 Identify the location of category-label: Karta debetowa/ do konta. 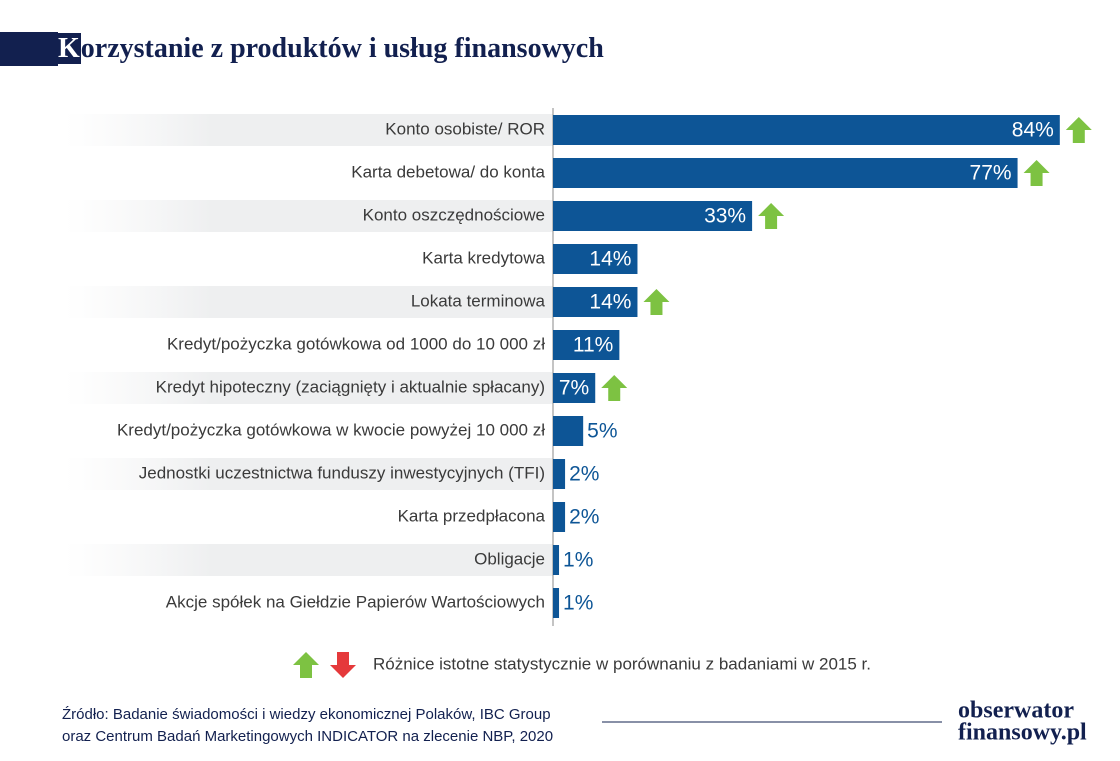
(448, 171).